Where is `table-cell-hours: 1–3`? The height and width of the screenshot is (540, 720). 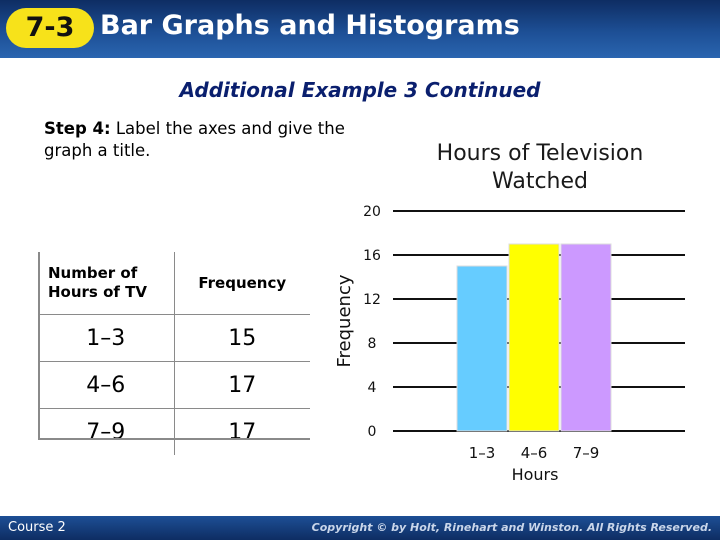
table-cell-hours: 1–3 is located at coordinates (106, 338).